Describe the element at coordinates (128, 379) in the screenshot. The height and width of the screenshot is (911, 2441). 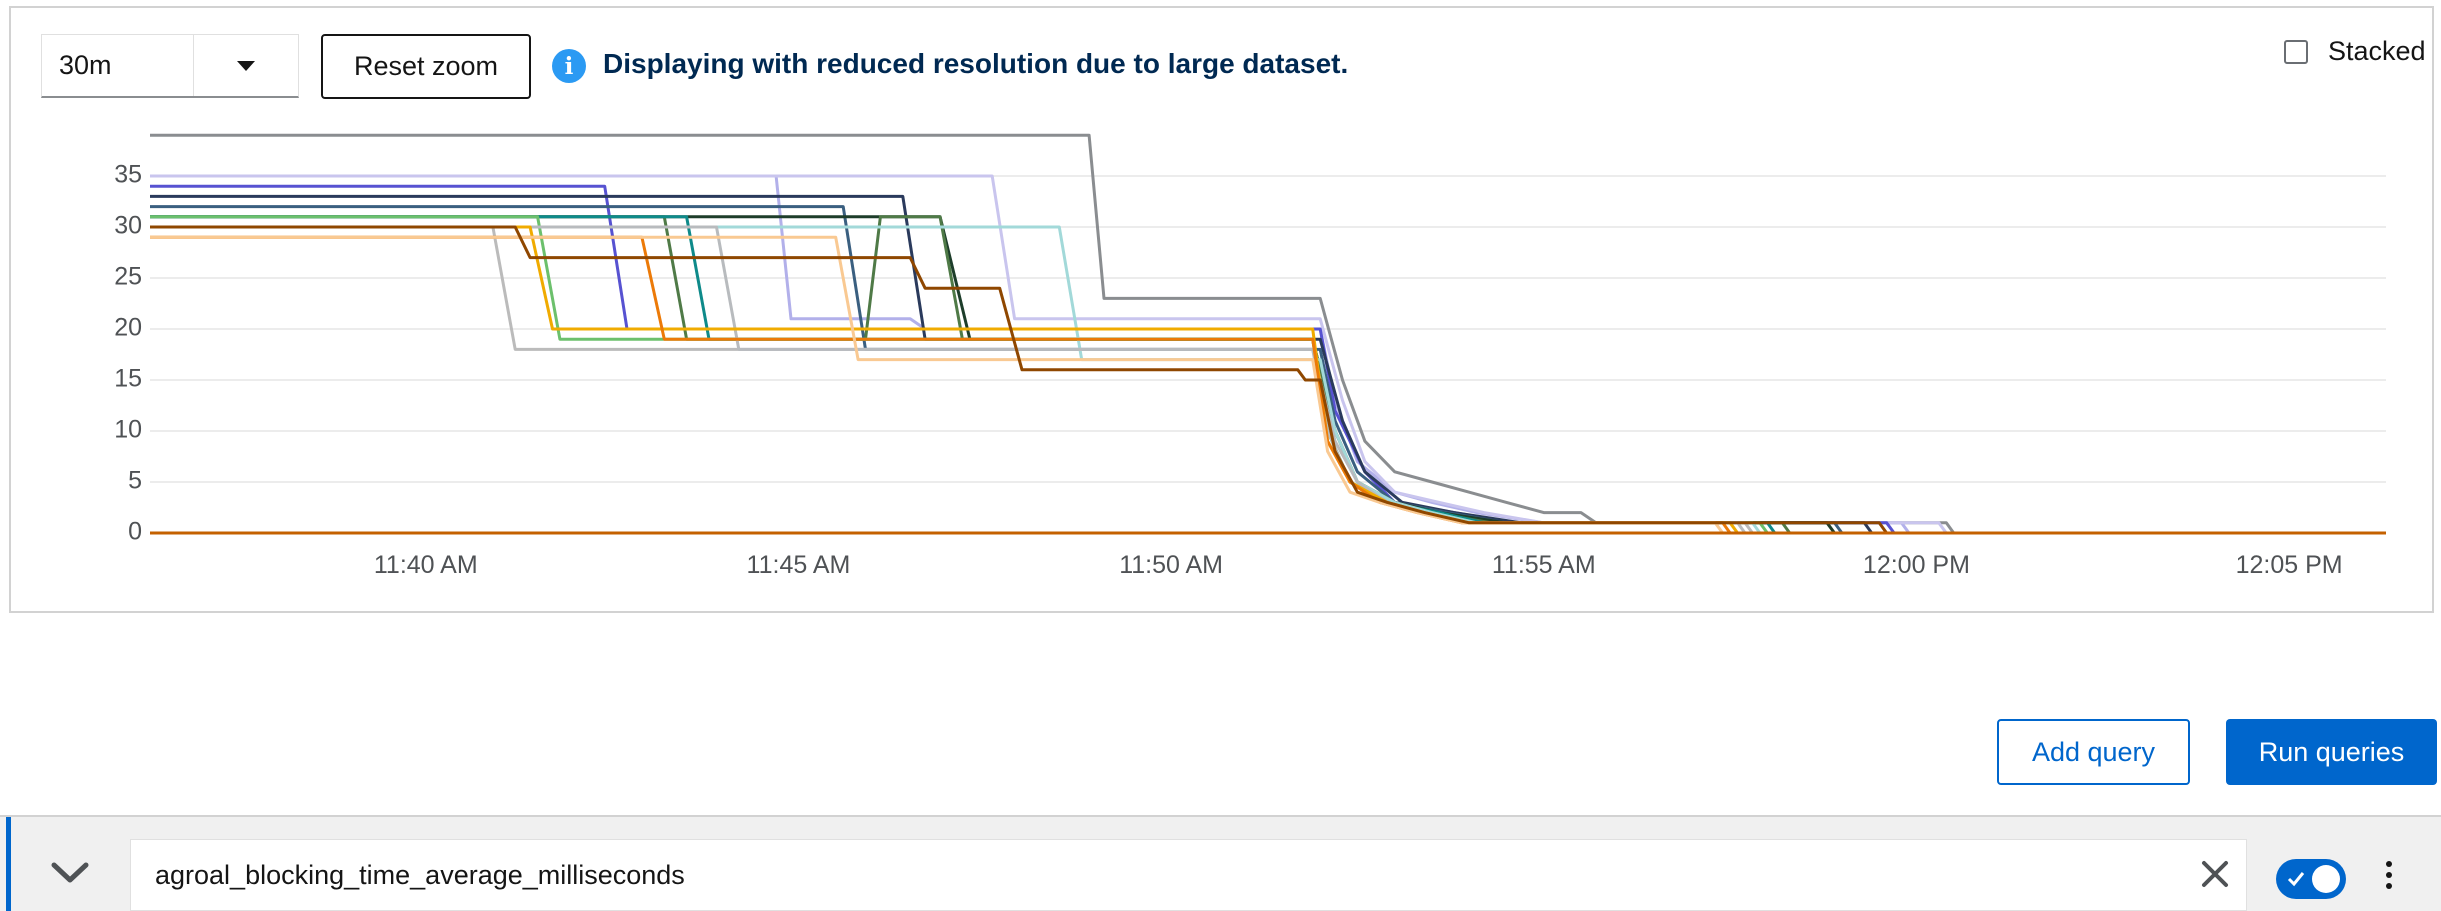
I see `y-tick-label: 15` at that location.